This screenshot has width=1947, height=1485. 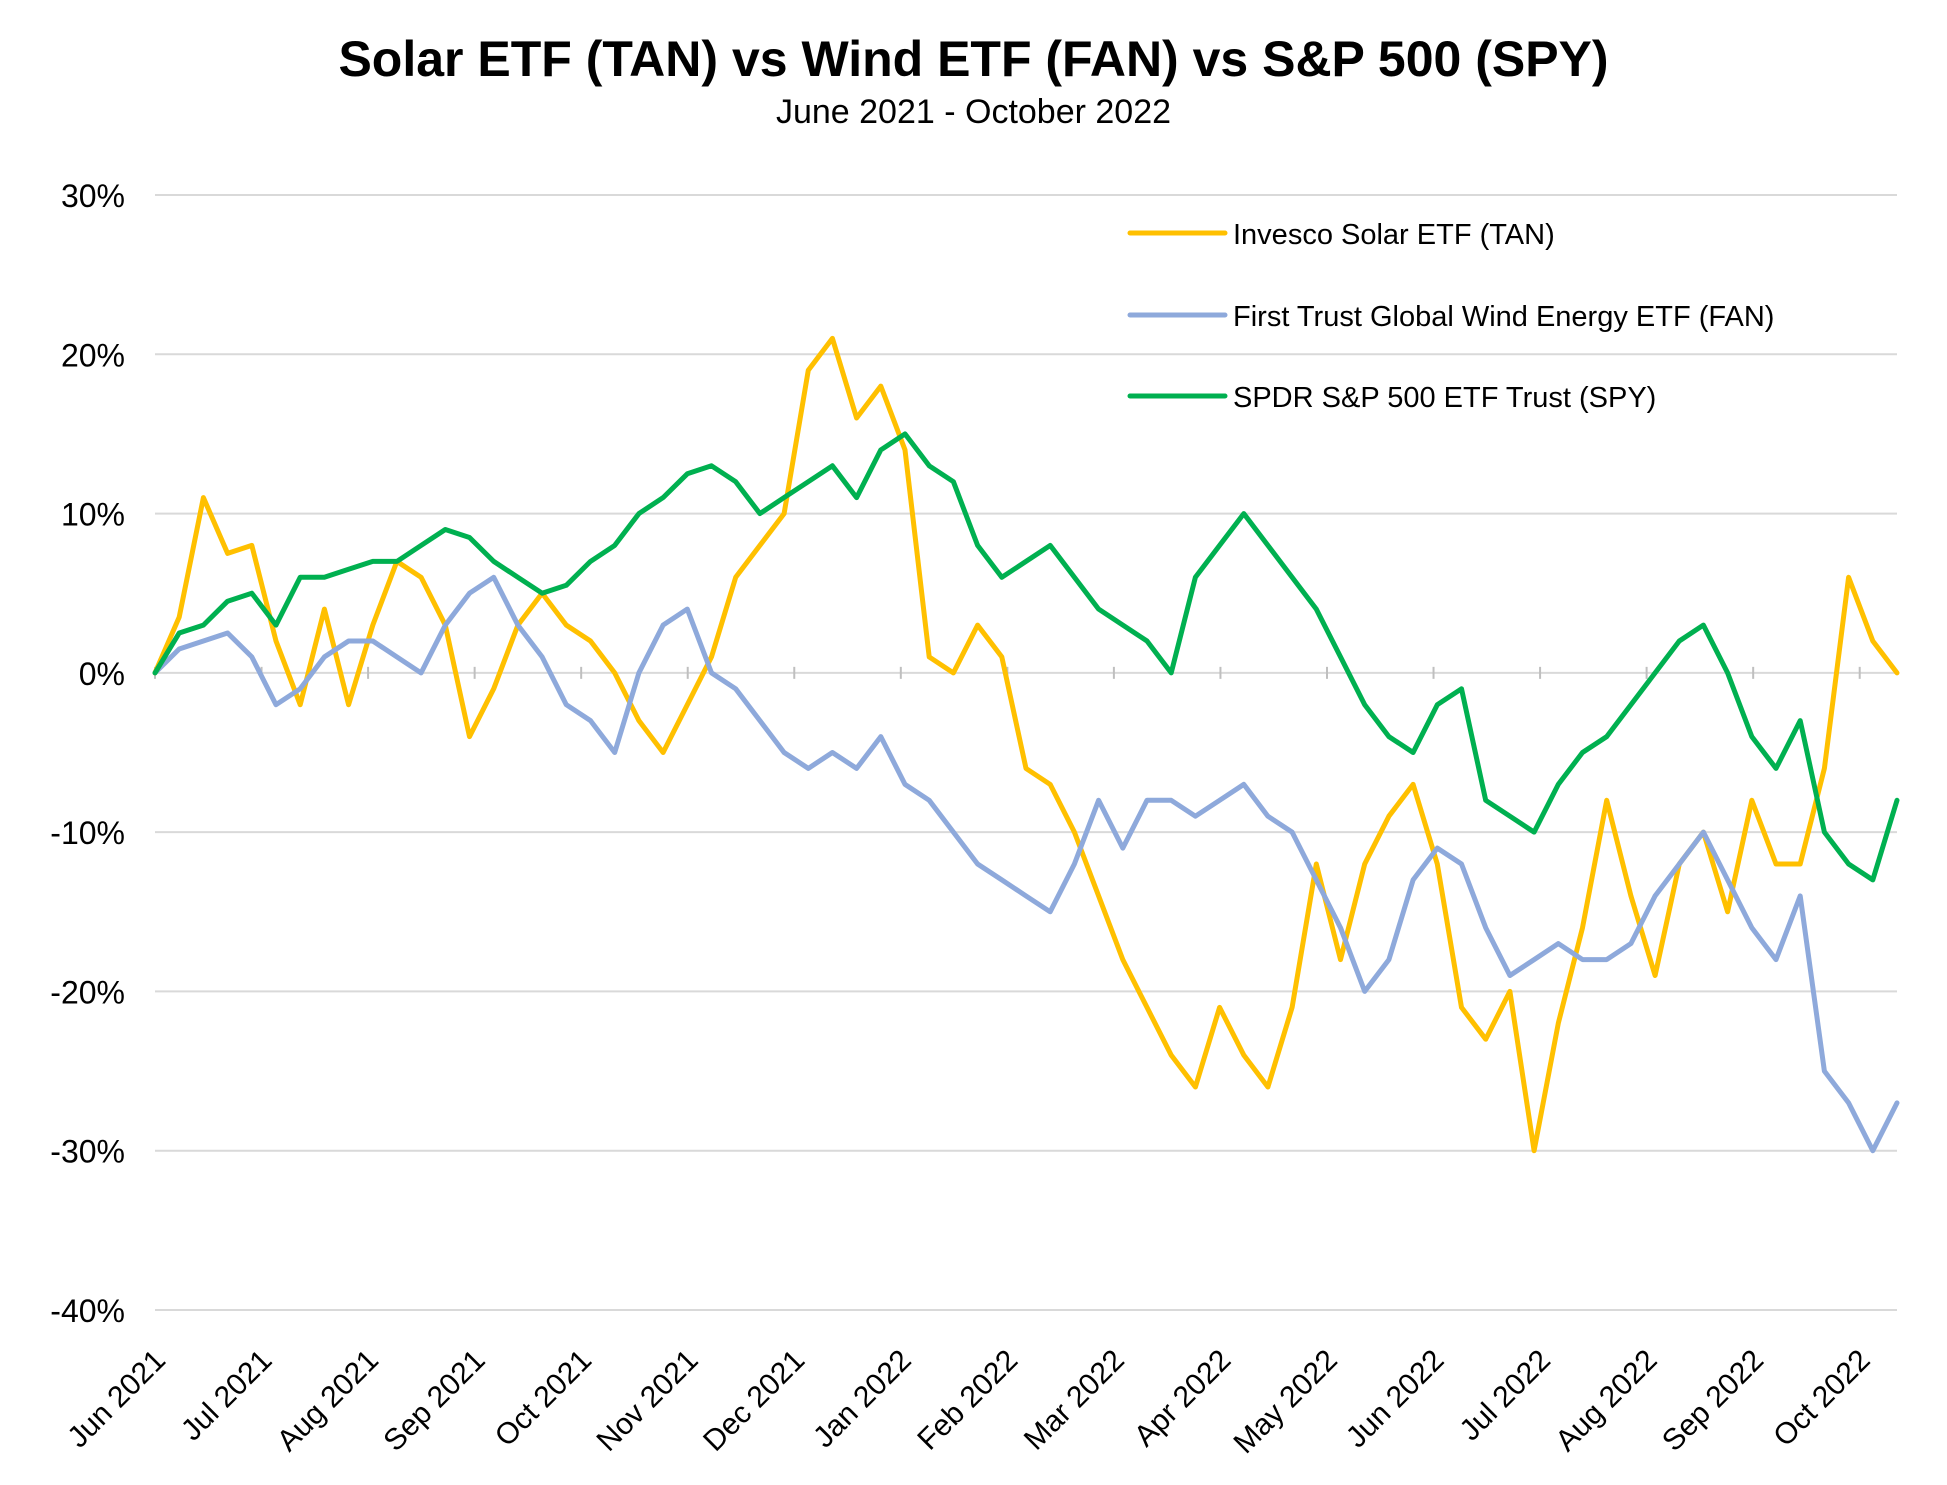 I want to click on x-tick-label: Jan 2022, so click(x=862, y=1399).